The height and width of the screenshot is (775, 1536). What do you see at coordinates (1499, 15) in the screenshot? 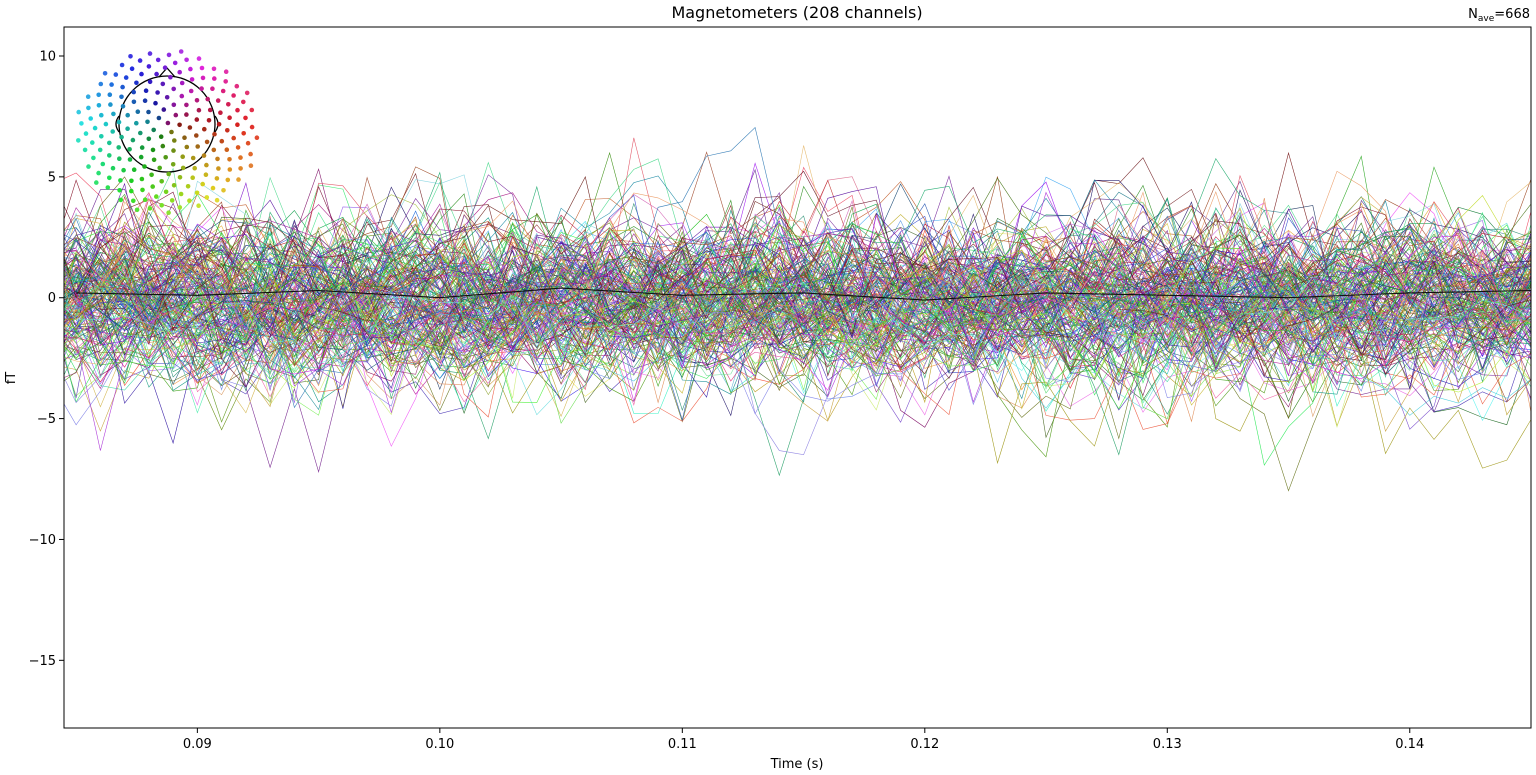
I see `nave-annotation: Nave=668` at bounding box center [1499, 15].